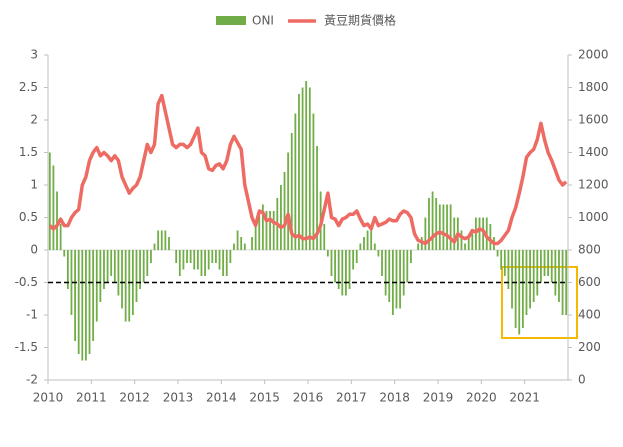 The height and width of the screenshot is (447, 623). What do you see at coordinates (34, 55) in the screenshot?
I see `y-tick-label: 3` at bounding box center [34, 55].